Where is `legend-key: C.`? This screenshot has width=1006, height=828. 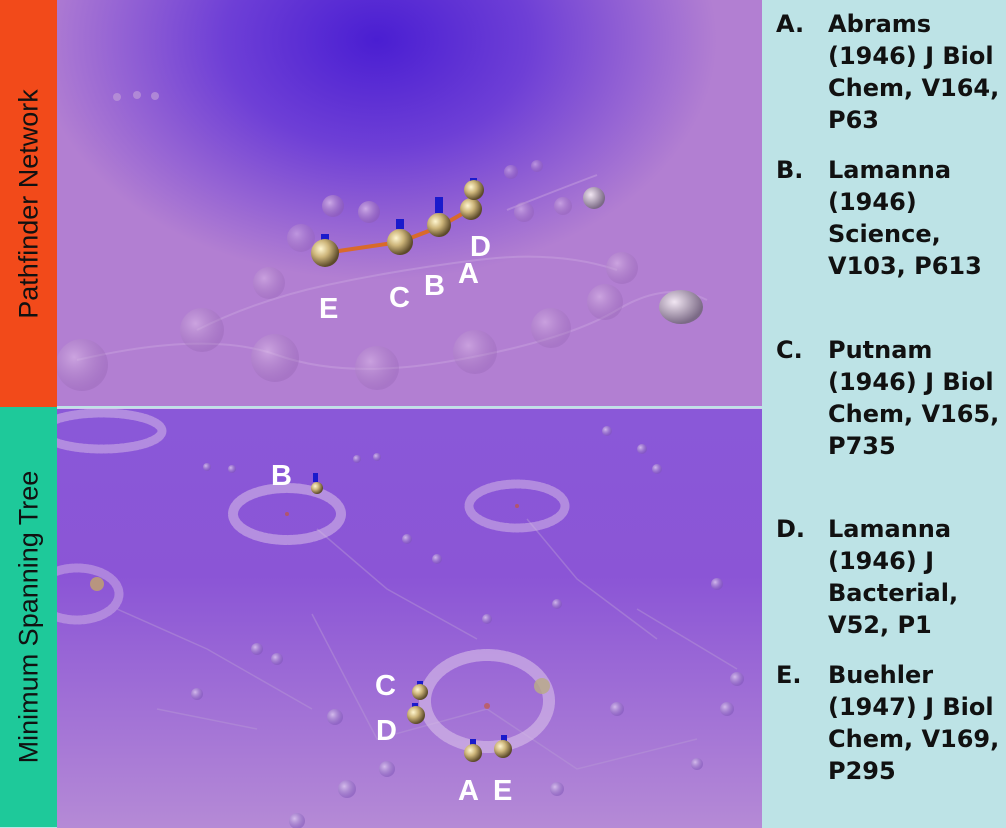
legend-key: C. is located at coordinates (789, 350).